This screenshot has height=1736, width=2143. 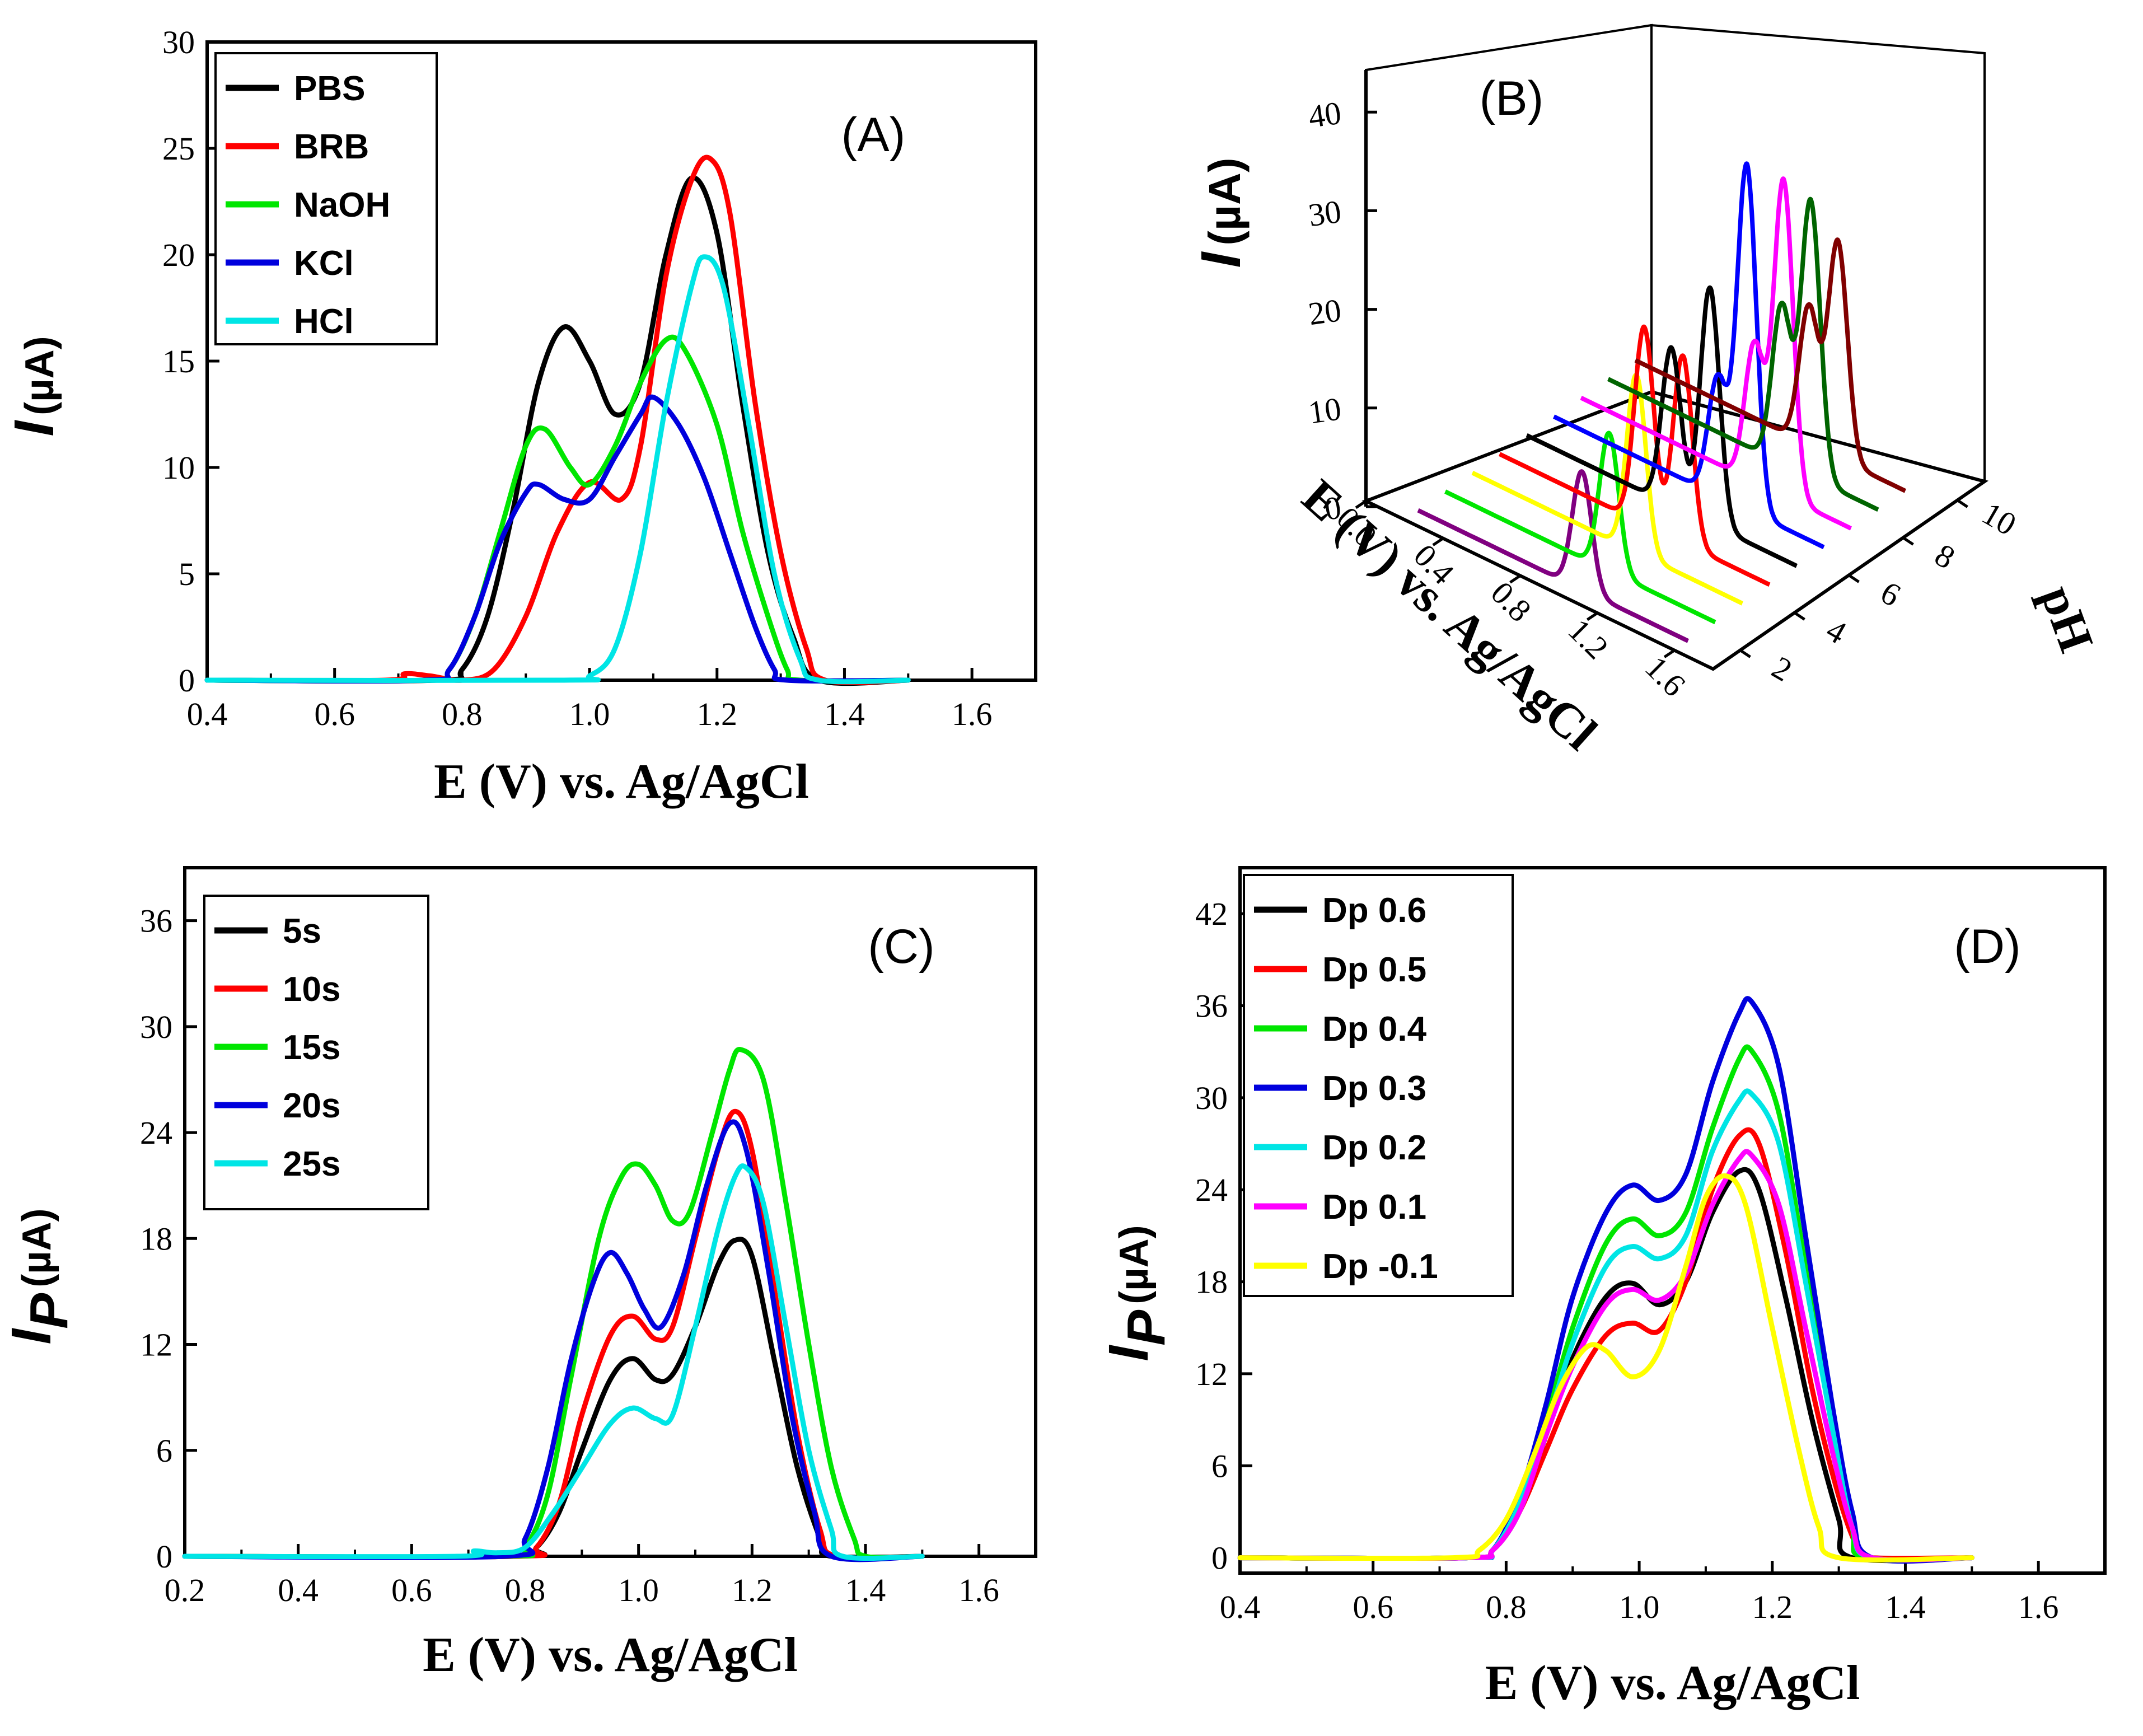 I want to click on legend: PBS BRB NaOH KCl HCl, so click(x=326, y=199).